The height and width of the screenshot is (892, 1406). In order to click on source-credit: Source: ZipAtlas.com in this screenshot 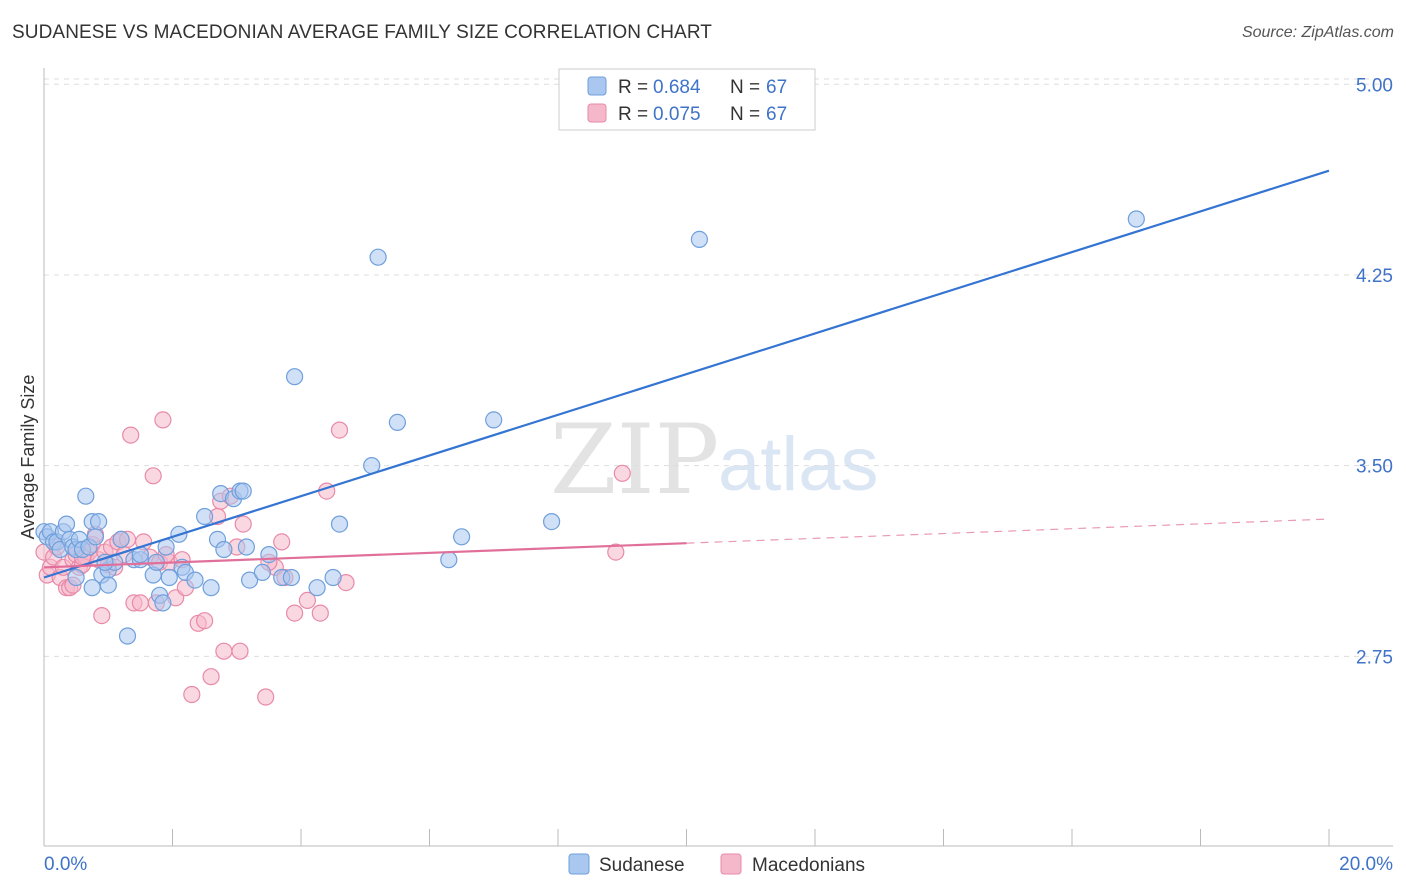, I will do `click(1317, 32)`.